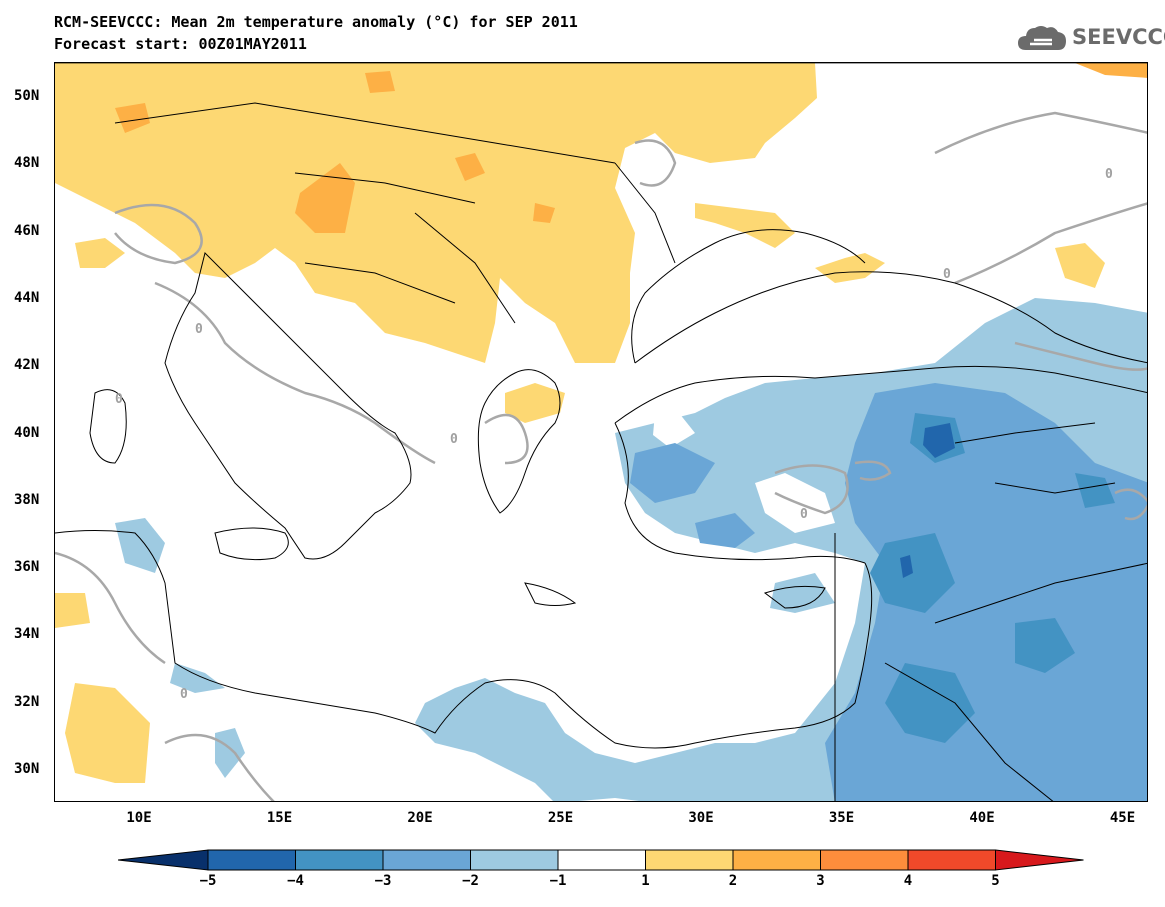 Image resolution: width=1165 pixels, height=907 pixels. Describe the element at coordinates (995, 881) in the screenshot. I see `colorbar-tick-label: 5` at that location.